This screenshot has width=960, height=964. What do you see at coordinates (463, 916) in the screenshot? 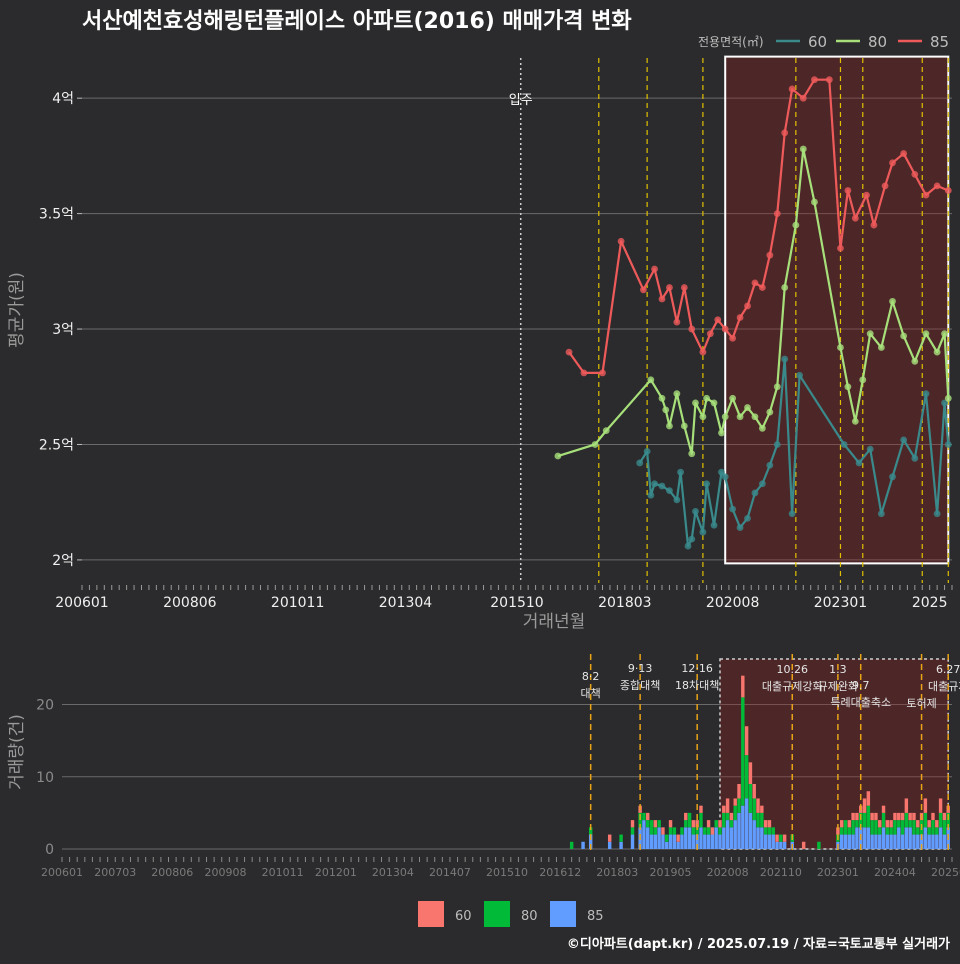
I see `volume-legend-label-60: 60` at bounding box center [463, 916].